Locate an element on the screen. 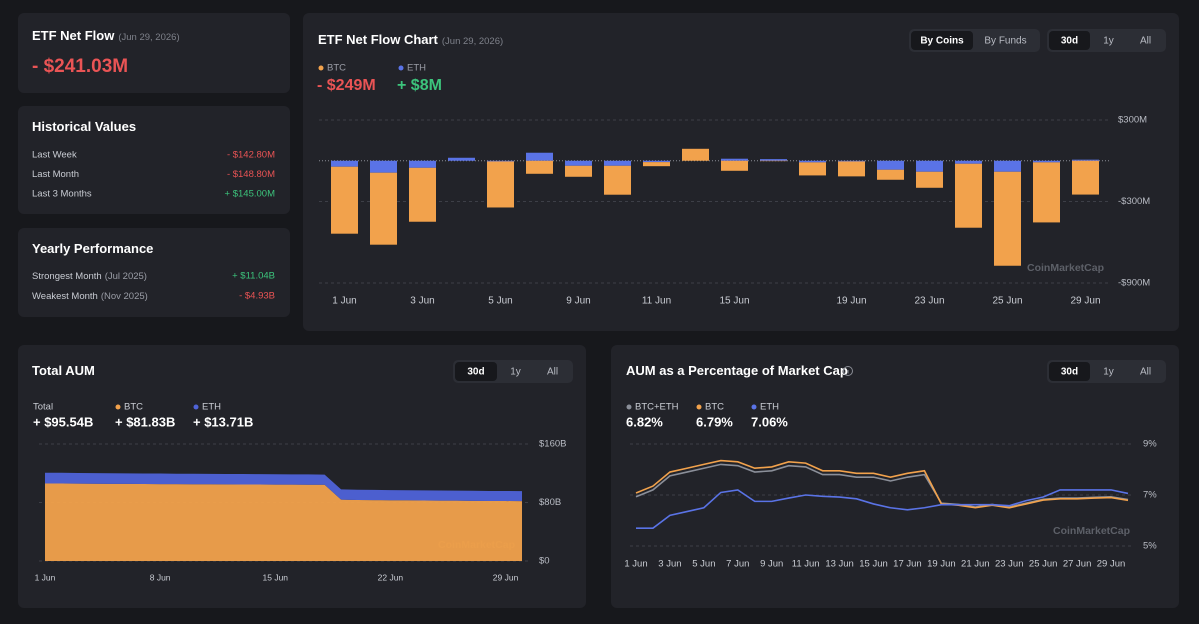  legend-value: - $249M is located at coordinates (346, 85).